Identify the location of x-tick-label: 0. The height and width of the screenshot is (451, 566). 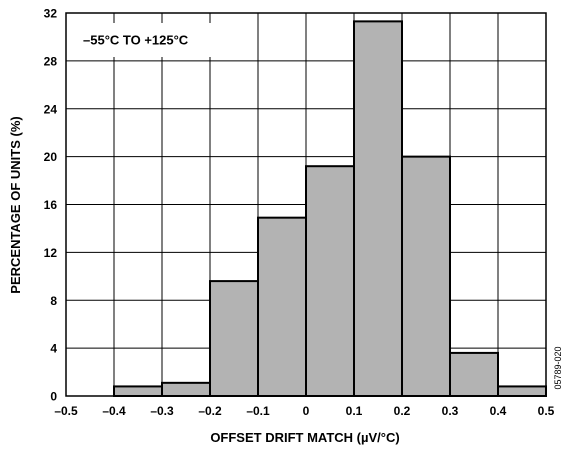
(306, 411).